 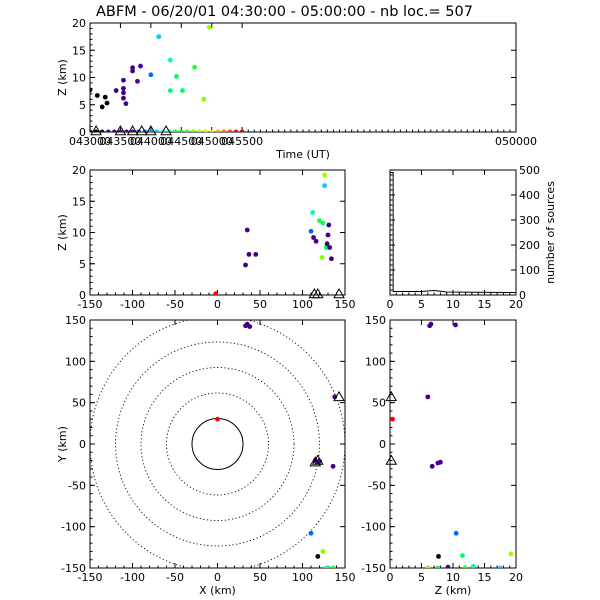 I want to click on y-tick-label: 10, so click(x=79, y=233).